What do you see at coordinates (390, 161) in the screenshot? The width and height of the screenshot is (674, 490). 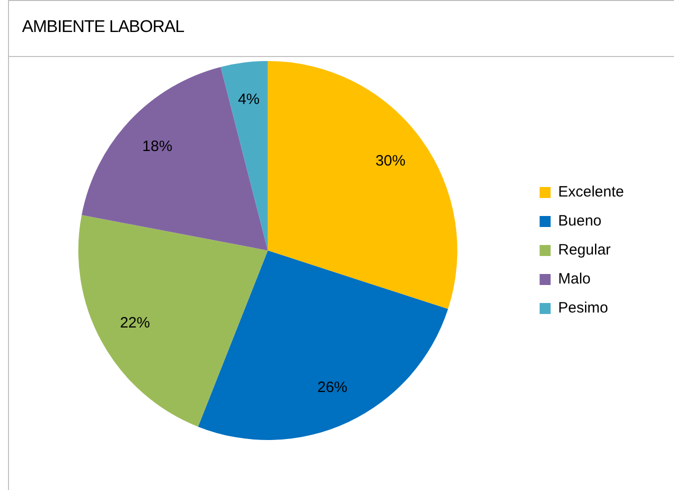 I see `data-label: 30%` at bounding box center [390, 161].